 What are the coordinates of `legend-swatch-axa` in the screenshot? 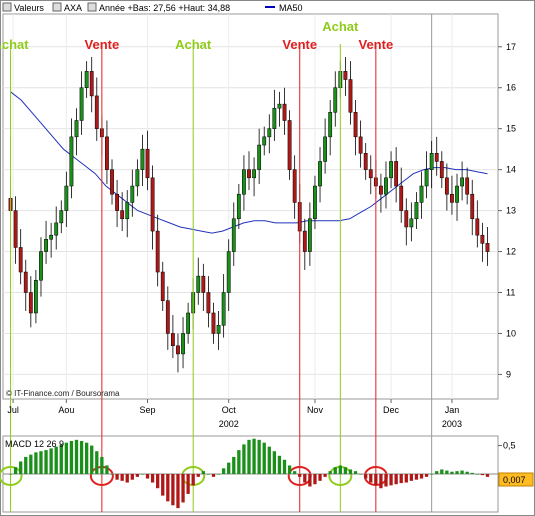 It's located at (57, 7).